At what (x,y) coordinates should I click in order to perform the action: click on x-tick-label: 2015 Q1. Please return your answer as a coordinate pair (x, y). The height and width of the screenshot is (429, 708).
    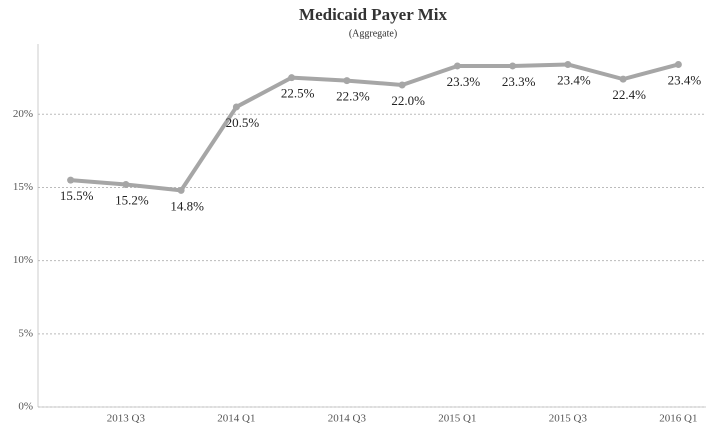
    Looking at the image, I should click on (457, 419).